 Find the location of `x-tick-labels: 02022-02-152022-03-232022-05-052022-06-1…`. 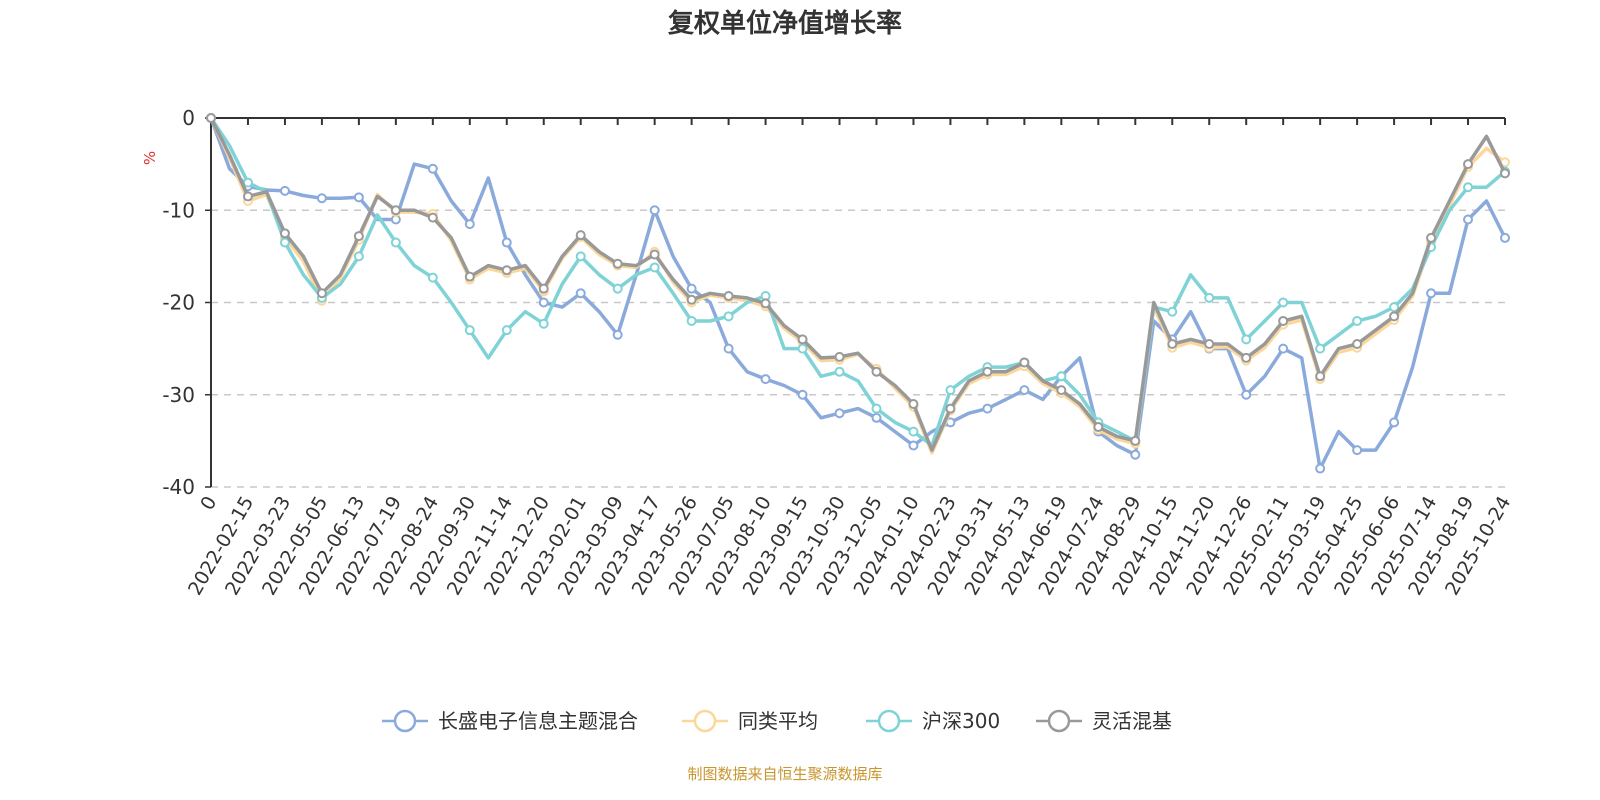

x-tick-labels: 02022-02-152022-03-232022-05-052022-06-1… is located at coordinates (849, 546).